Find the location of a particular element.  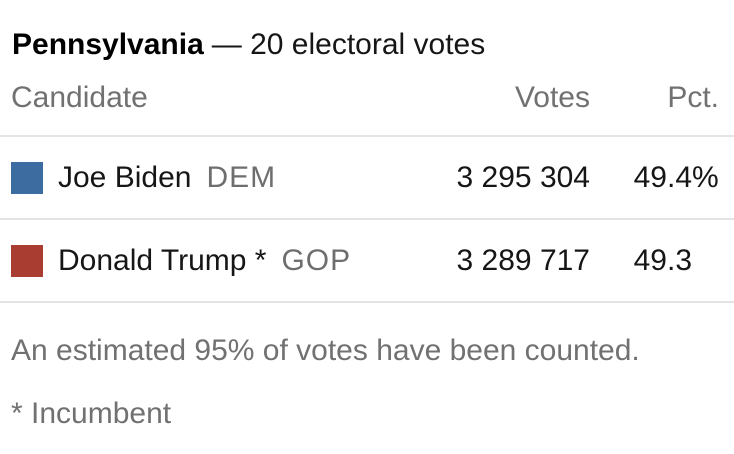

gop-color-swatch is located at coordinates (27, 260).